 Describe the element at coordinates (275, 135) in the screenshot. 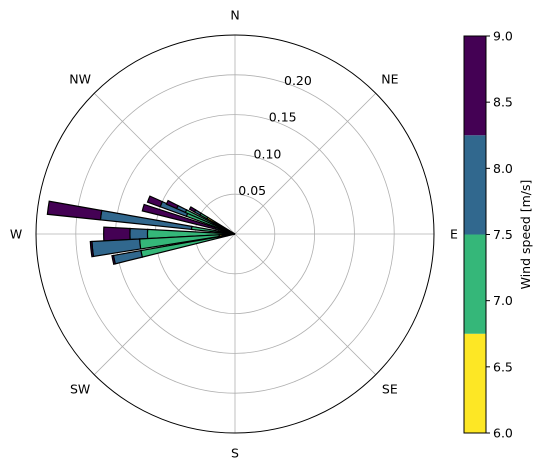

I see `radial-tick-labels: 0.05 0.10 0.15 0.20` at that location.